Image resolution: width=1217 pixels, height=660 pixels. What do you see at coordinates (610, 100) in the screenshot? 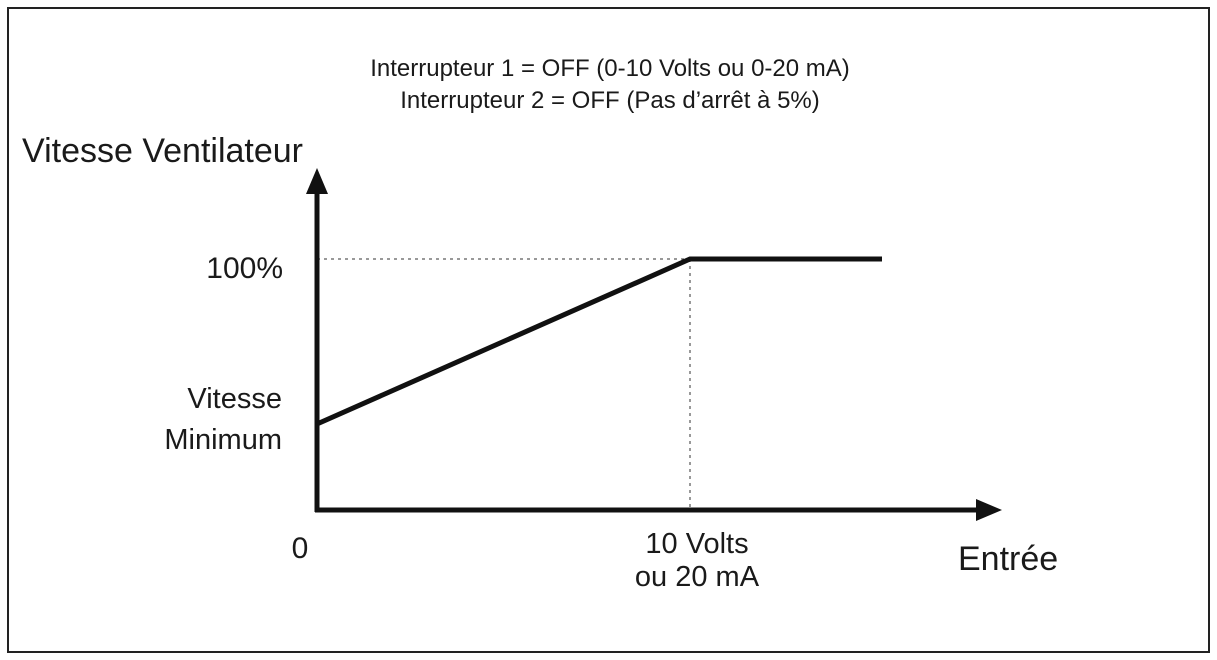
I see `title-line: Interrupteur 2 = OFF (Pas d’arrêt à 5%)` at bounding box center [610, 100].